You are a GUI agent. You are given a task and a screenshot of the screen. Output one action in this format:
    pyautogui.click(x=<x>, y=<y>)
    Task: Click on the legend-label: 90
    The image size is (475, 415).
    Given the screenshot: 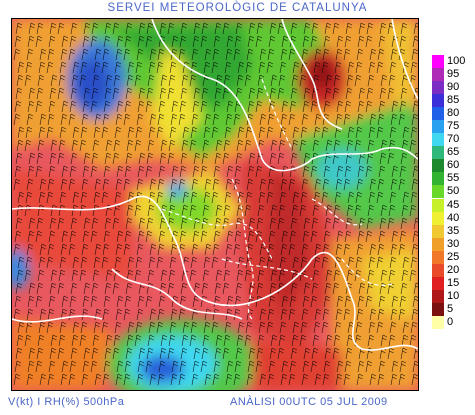 What is the action you would take?
    pyautogui.click(x=453, y=87)
    